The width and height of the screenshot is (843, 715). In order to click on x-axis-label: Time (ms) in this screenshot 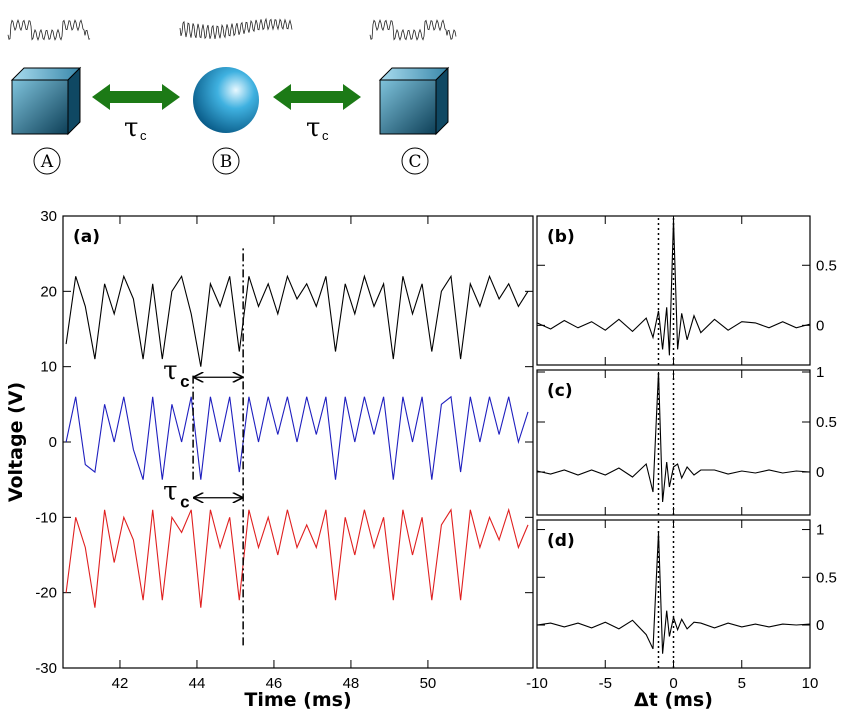, I will do `click(297, 700)`.